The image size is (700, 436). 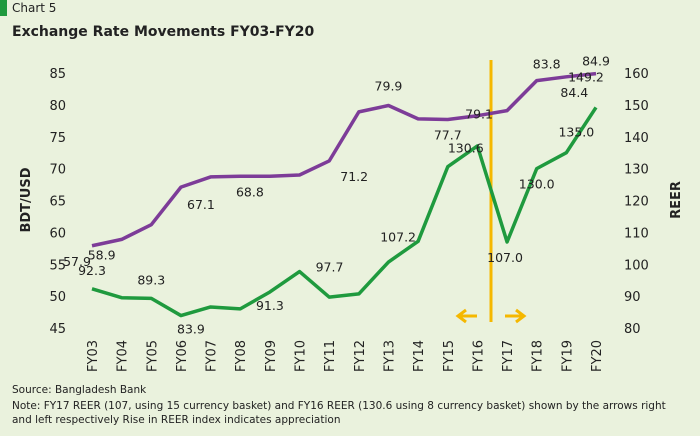 I want to click on y-tick-label: 85, so click(x=57, y=74).